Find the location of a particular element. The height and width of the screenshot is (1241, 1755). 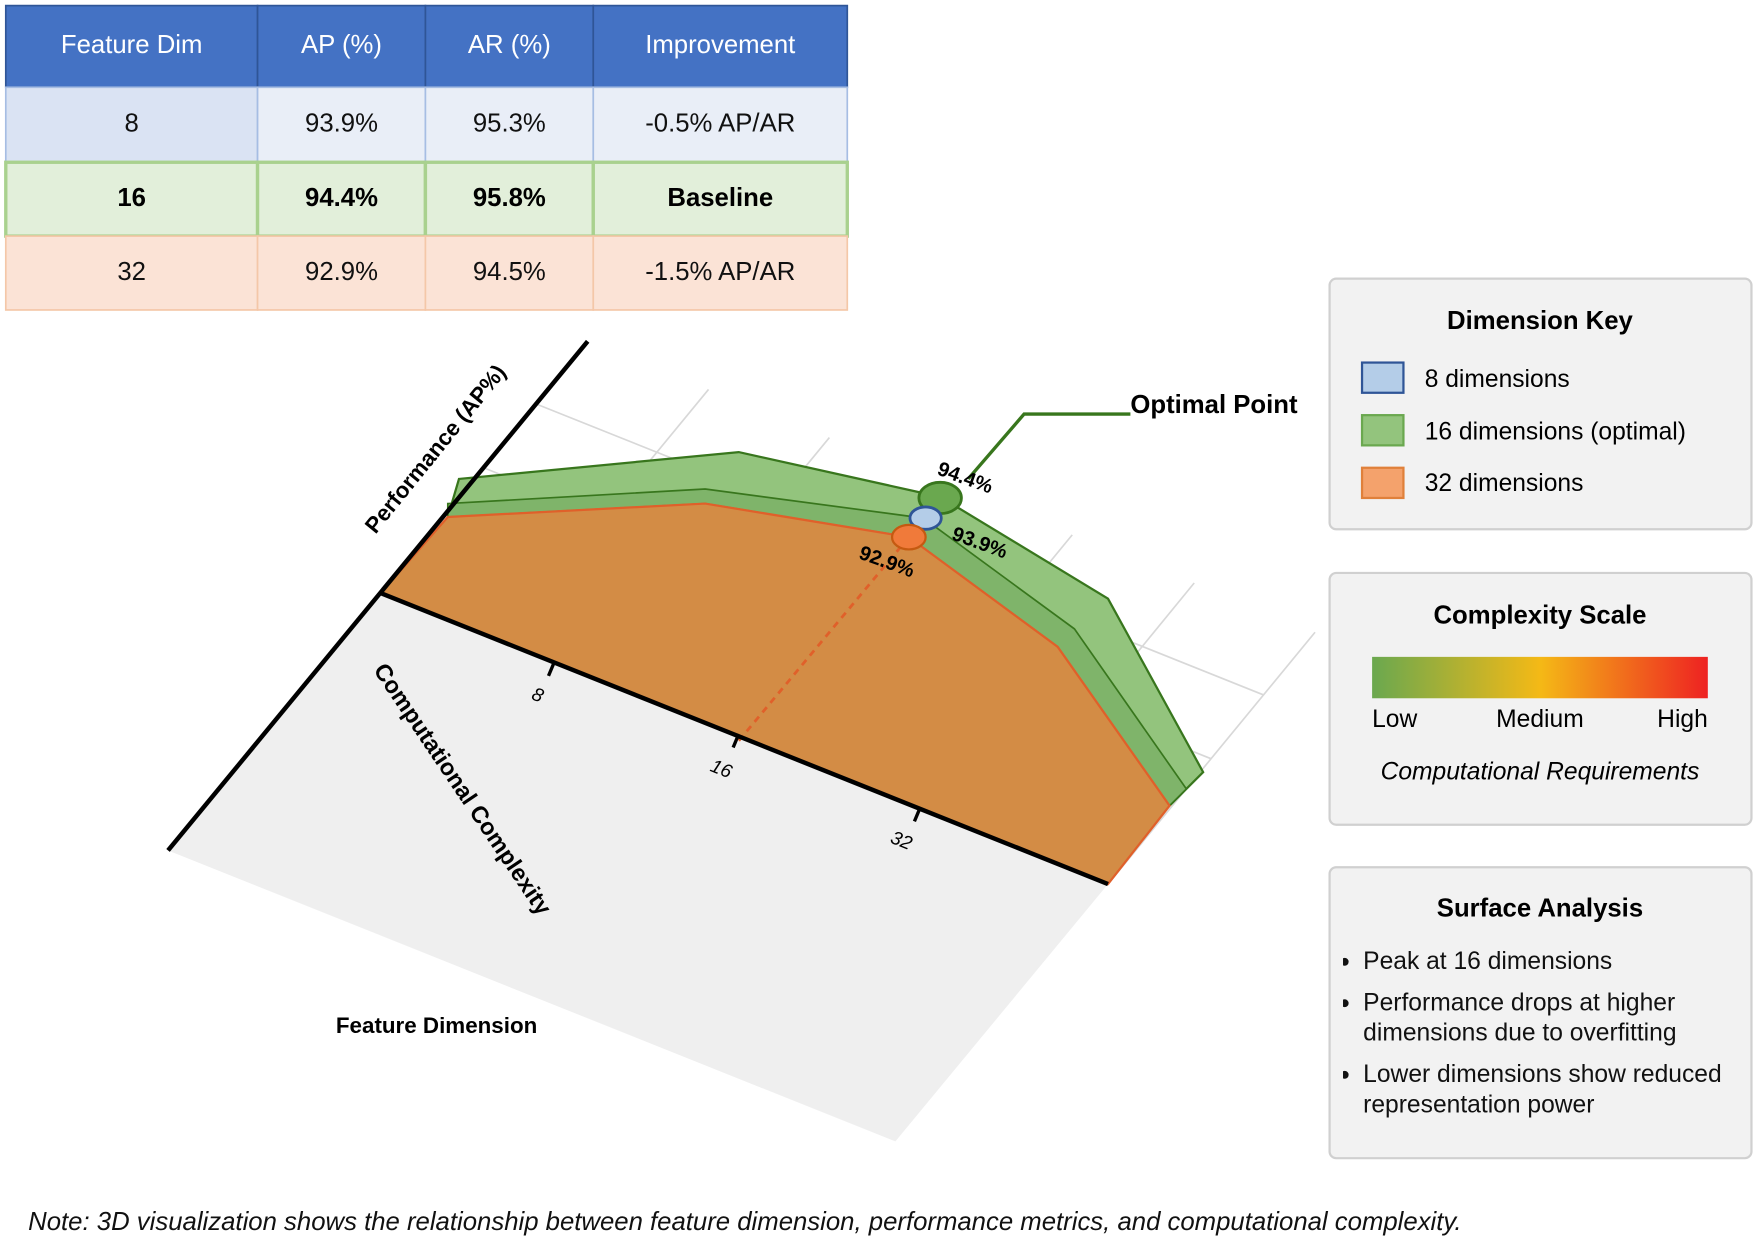

cell-text: 95.8% is located at coordinates (509, 198).